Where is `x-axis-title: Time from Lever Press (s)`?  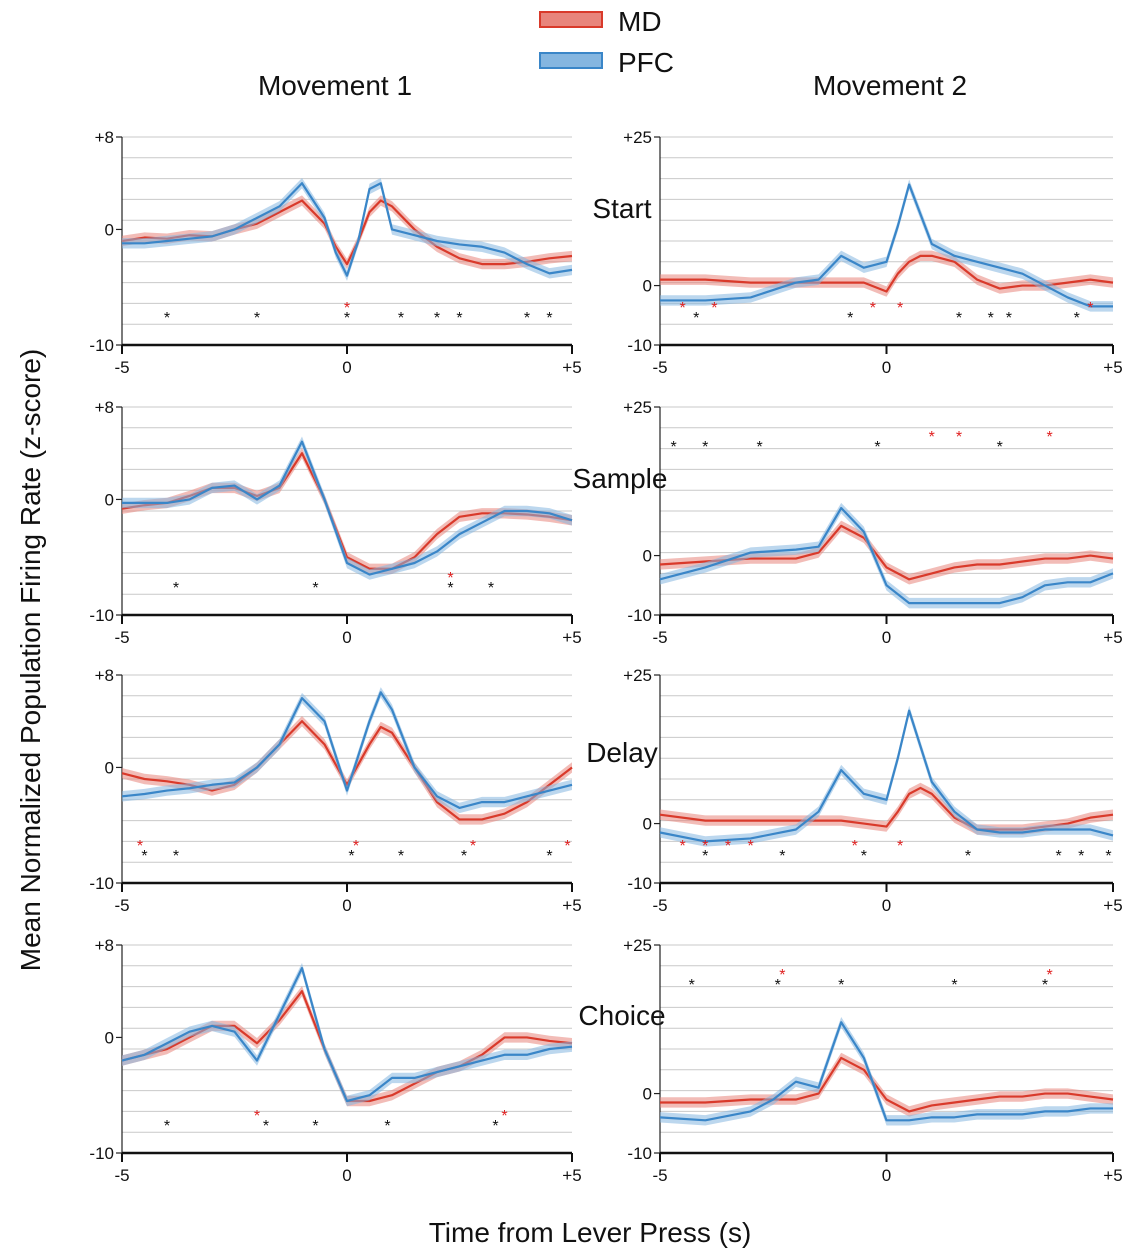
x-axis-title: Time from Lever Press (s) is located at coordinates (590, 1232).